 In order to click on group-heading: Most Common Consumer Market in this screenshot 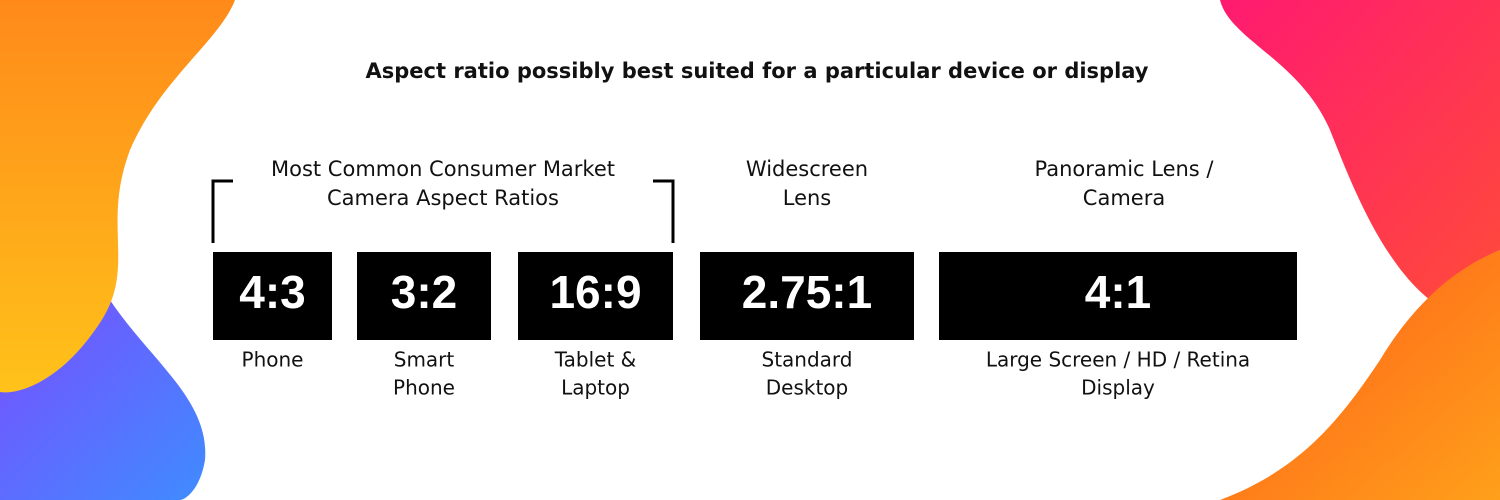, I will do `click(443, 169)`.